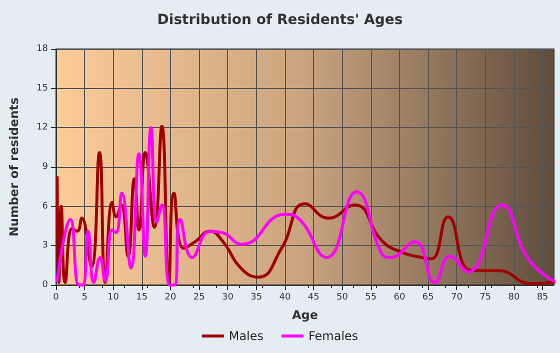 The image size is (560, 353). What do you see at coordinates (314, 297) in the screenshot?
I see `x-tick-label: 45` at bounding box center [314, 297].